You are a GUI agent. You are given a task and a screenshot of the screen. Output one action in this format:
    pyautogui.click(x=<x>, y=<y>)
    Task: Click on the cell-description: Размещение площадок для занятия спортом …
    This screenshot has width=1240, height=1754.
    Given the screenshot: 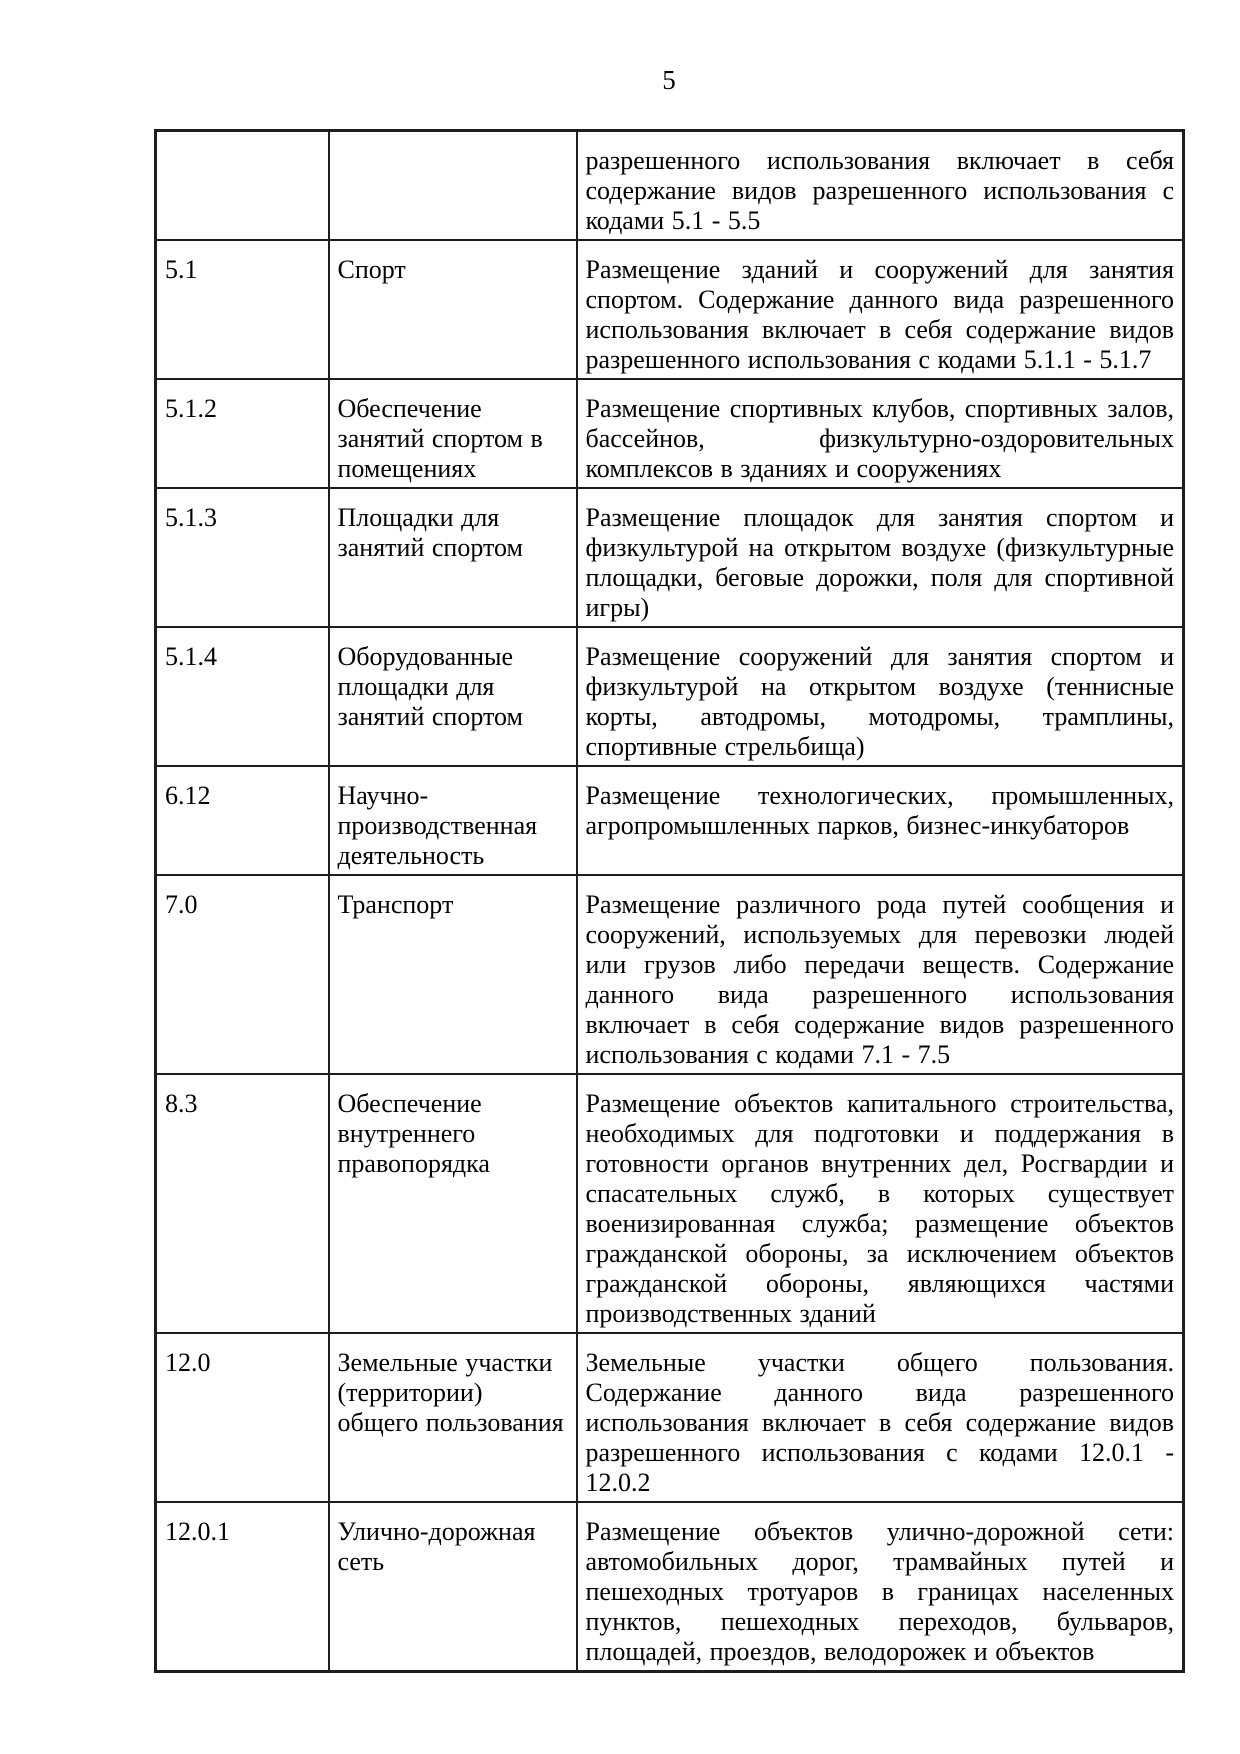 What is the action you would take?
    pyautogui.click(x=880, y=557)
    